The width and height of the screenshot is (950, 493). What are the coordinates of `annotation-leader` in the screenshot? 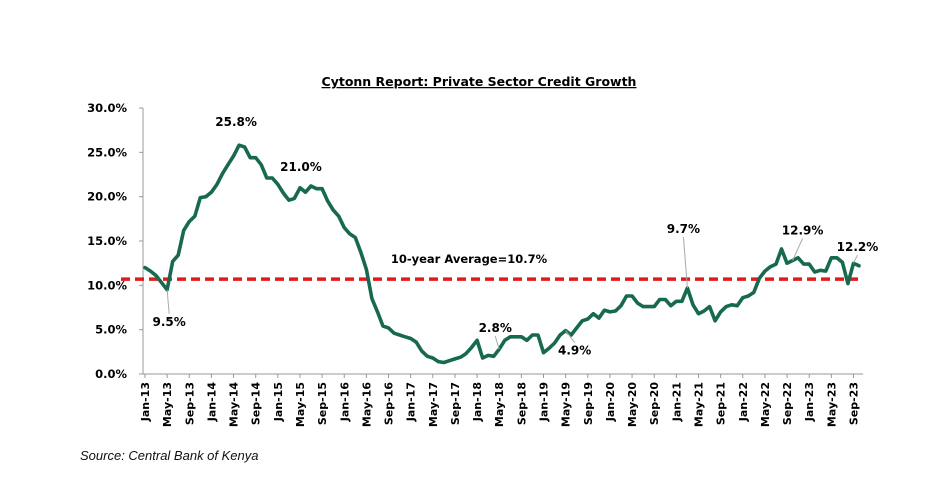 It's located at (685, 262).